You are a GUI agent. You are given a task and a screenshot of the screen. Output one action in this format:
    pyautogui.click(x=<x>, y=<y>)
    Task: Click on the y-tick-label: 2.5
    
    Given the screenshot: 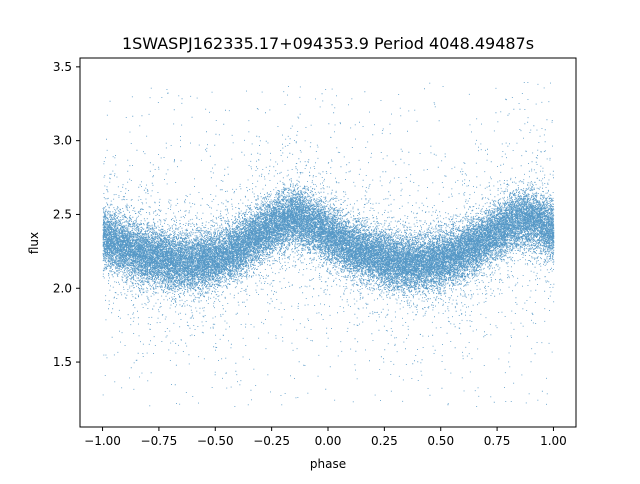 What is the action you would take?
    pyautogui.click(x=62, y=214)
    